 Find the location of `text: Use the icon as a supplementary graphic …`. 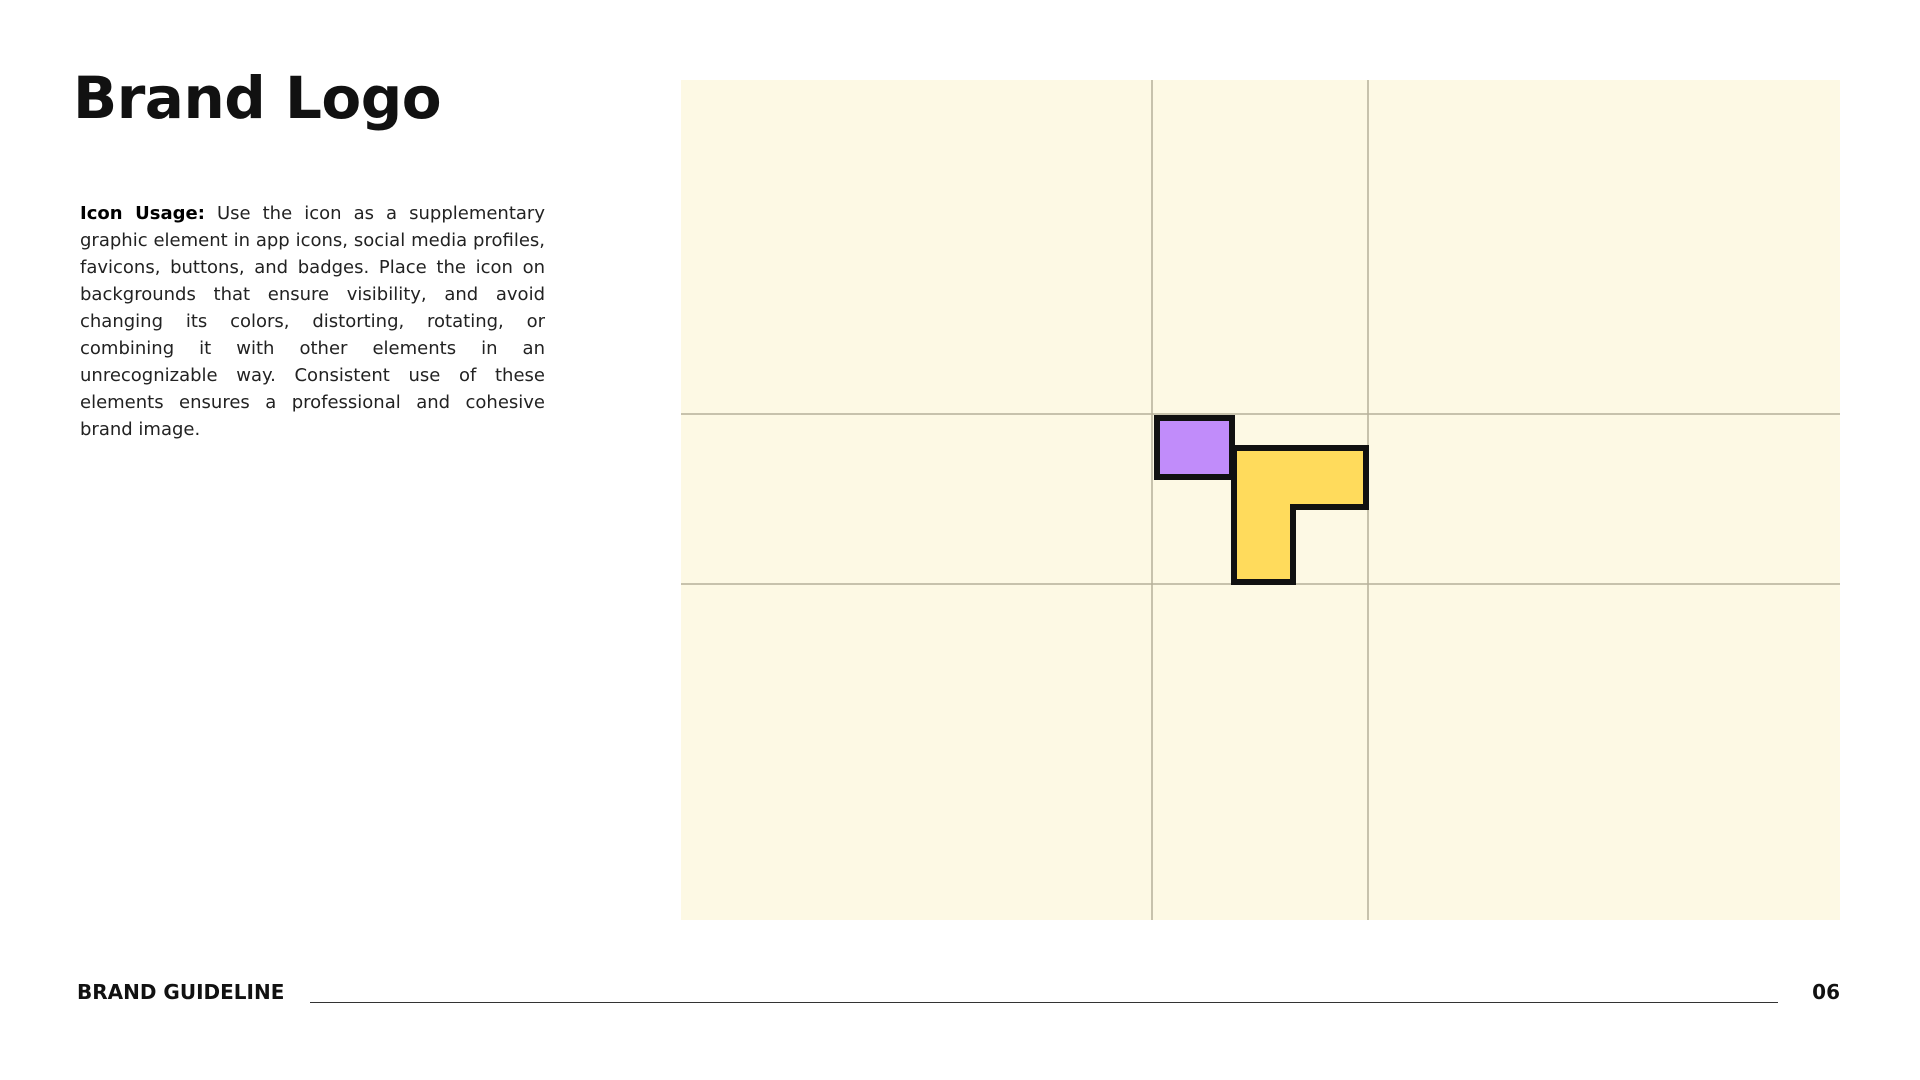

text: Use the icon as a supplementary graphic … is located at coordinates (312, 321).